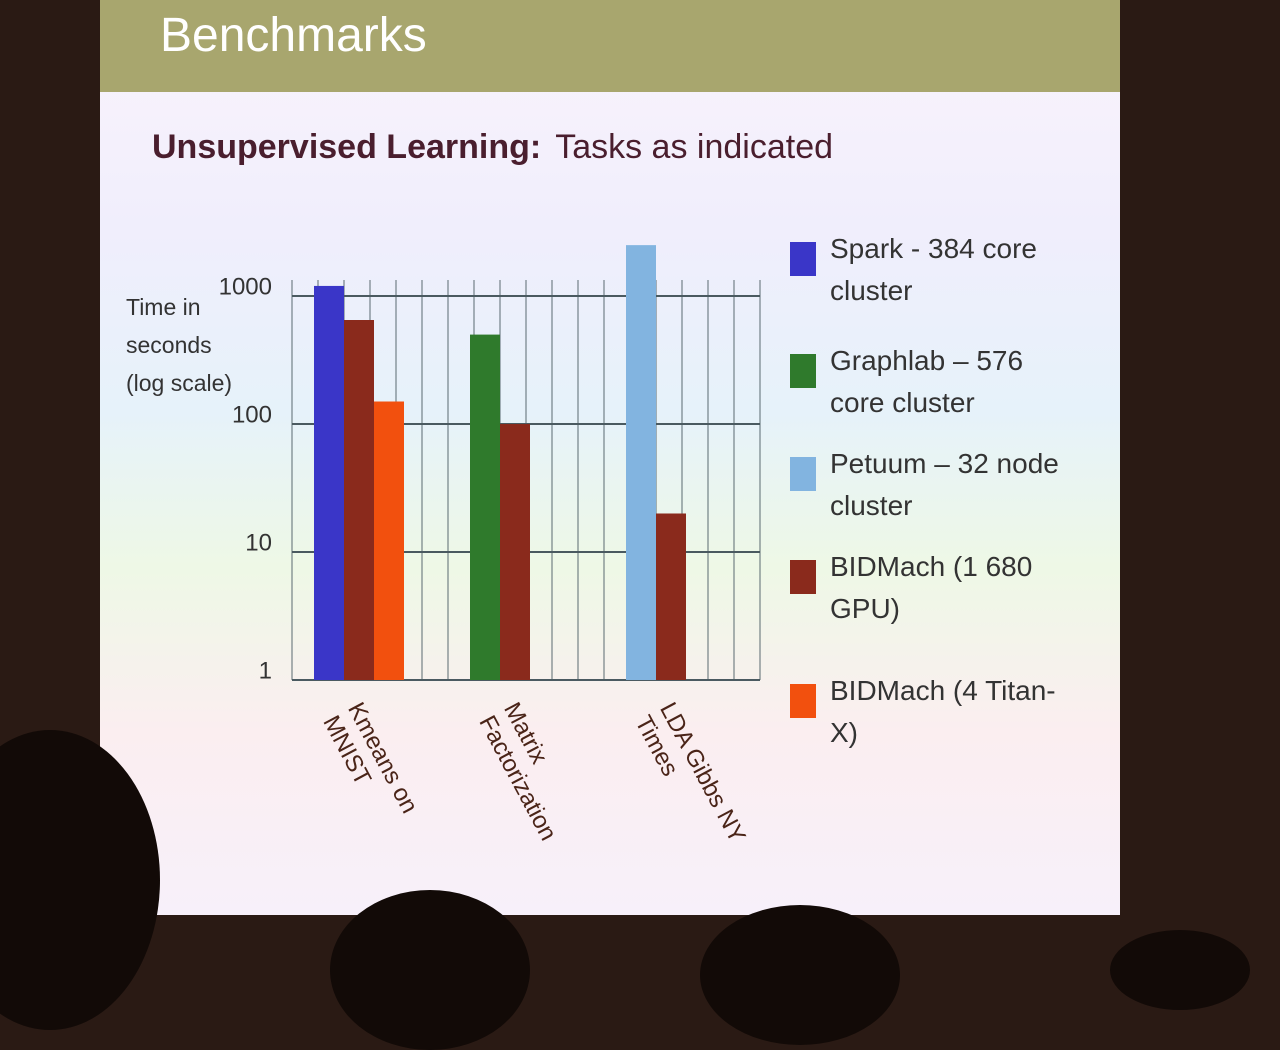 The image size is (1280, 1050). What do you see at coordinates (245, 286) in the screenshot?
I see `y-tick-label: 1000` at bounding box center [245, 286].